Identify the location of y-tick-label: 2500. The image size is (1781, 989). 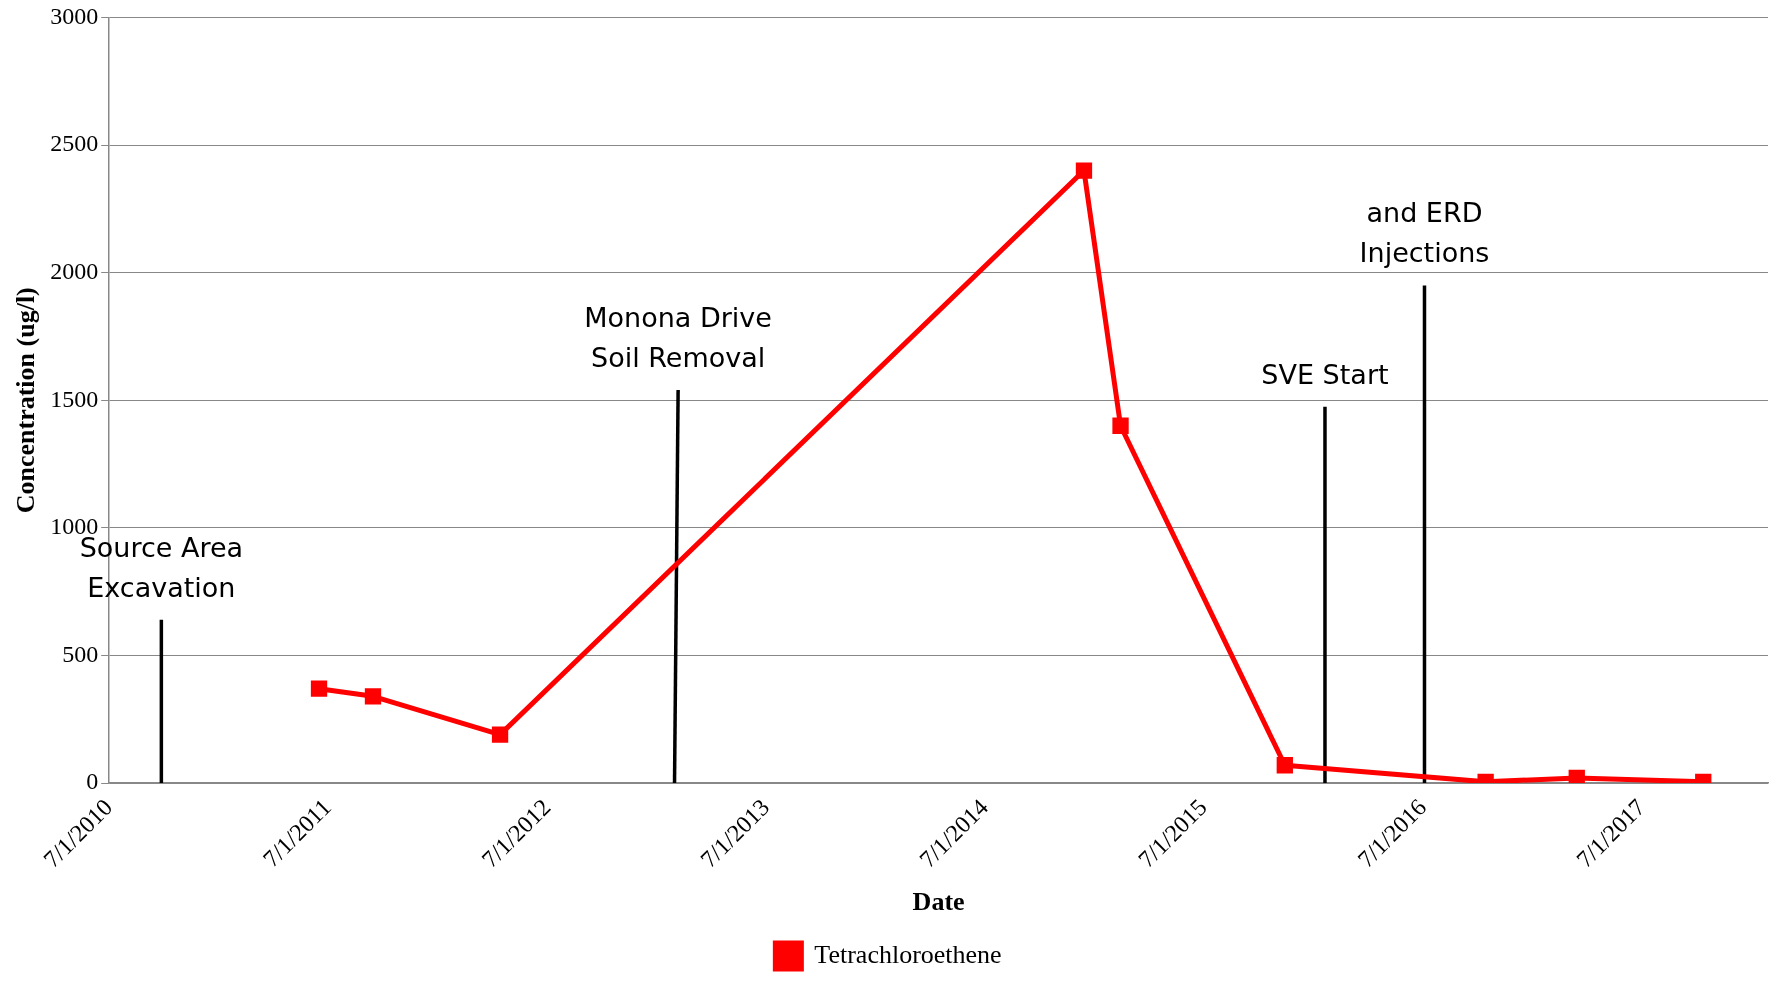
(74, 143).